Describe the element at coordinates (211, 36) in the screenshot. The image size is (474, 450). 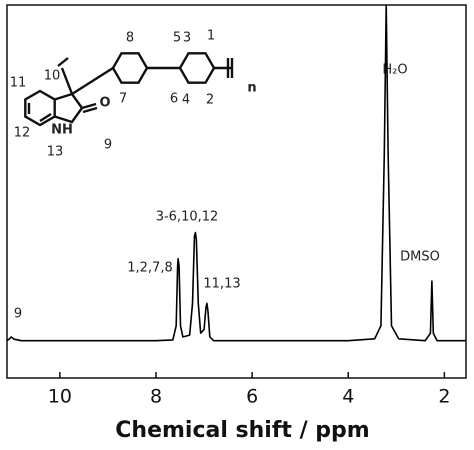
I see `structure-label: 1` at that location.